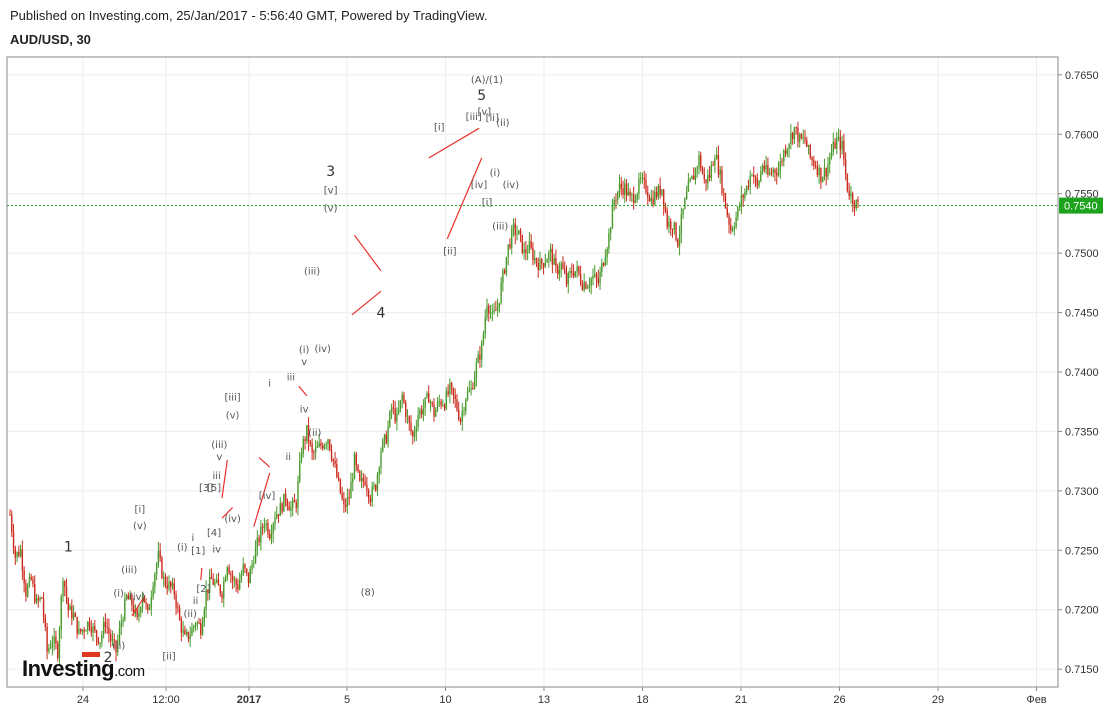  I want to click on x-tick-label: Фев, so click(1036, 700).